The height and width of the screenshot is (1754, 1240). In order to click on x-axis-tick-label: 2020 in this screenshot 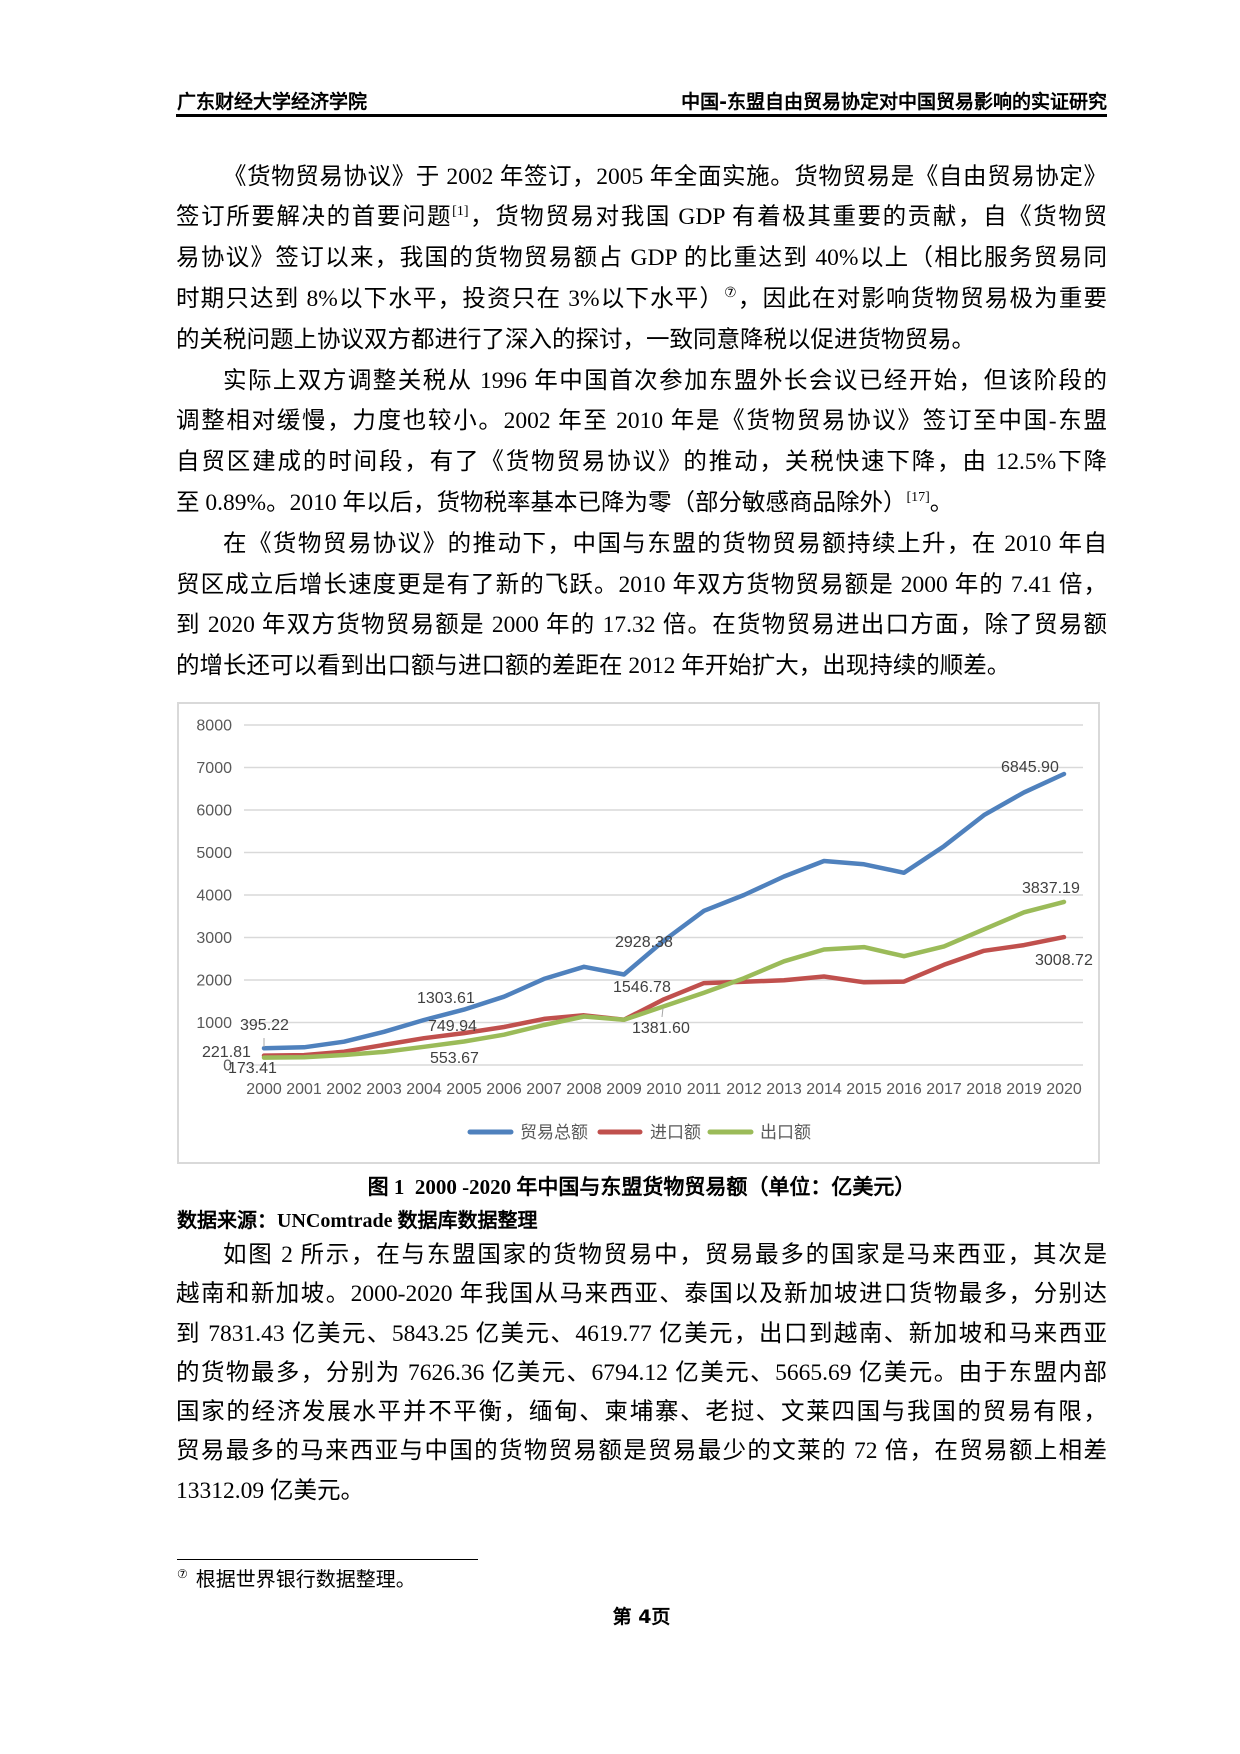, I will do `click(1064, 1089)`.